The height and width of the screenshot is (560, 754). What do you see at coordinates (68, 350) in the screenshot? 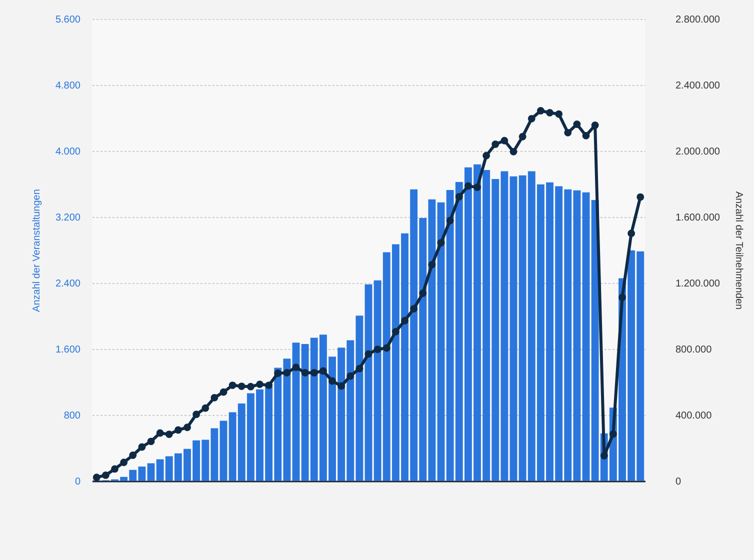
I see `y-tick-label: 1.600` at bounding box center [68, 350].